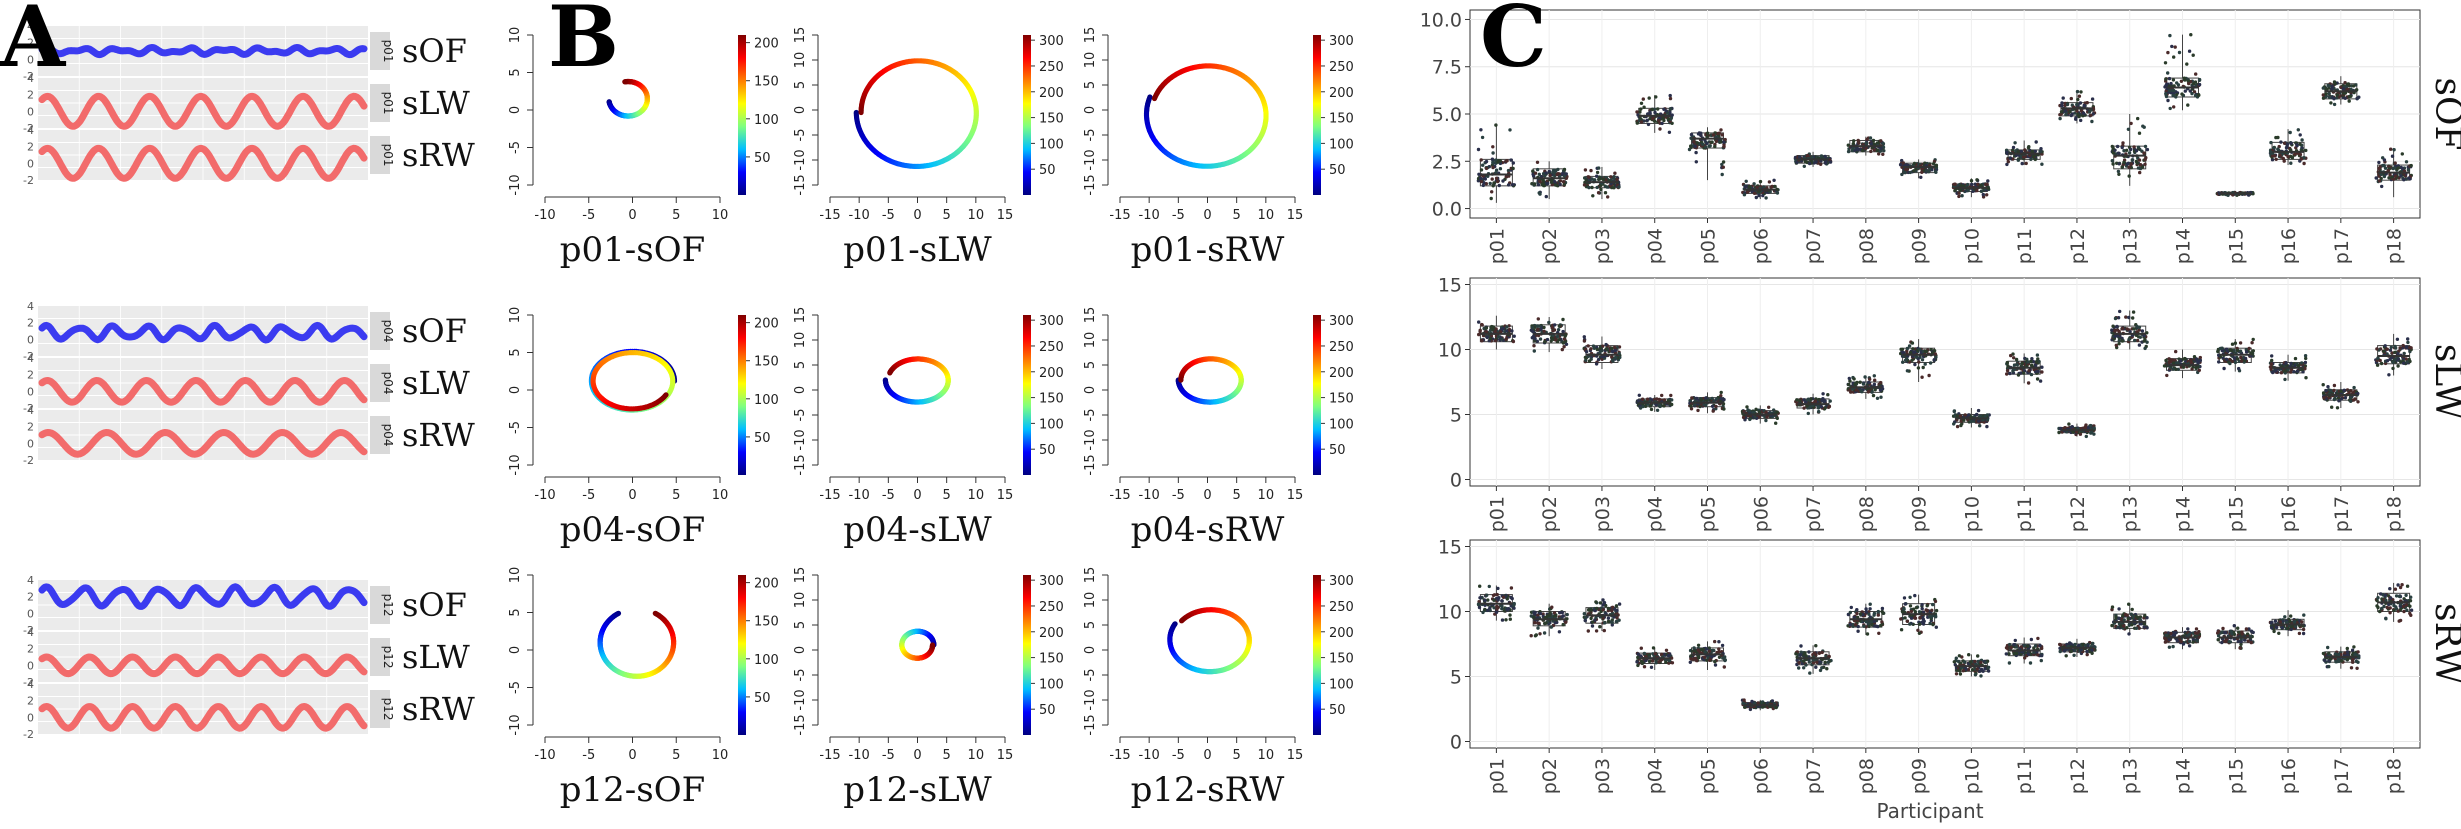 This screenshot has height=829, width=2461. Describe the element at coordinates (436, 657) in the screenshot. I see `strip-channel-label: sLW` at that location.